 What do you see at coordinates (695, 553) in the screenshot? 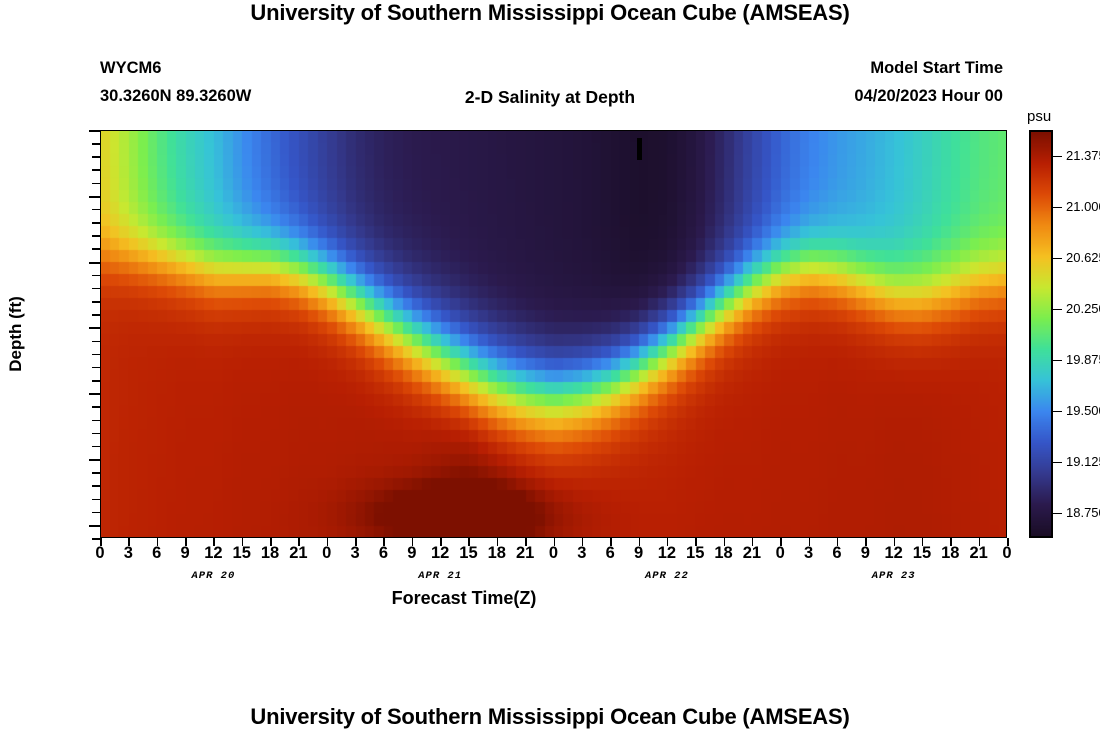
I see `x-axis-tick-label: 15` at bounding box center [695, 553].